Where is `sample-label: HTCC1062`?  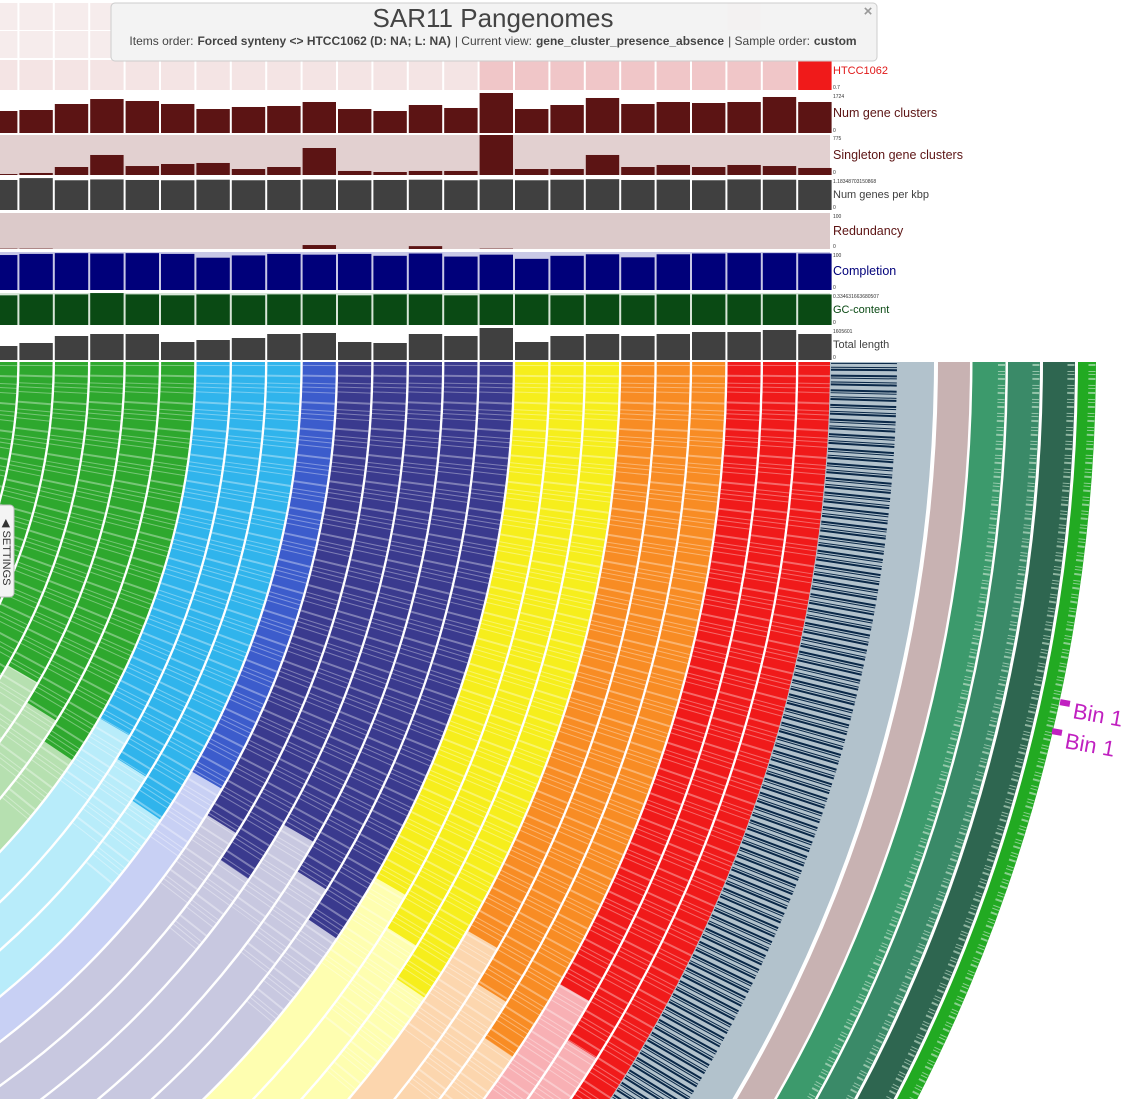
sample-label: HTCC1062 is located at coordinates (860, 71).